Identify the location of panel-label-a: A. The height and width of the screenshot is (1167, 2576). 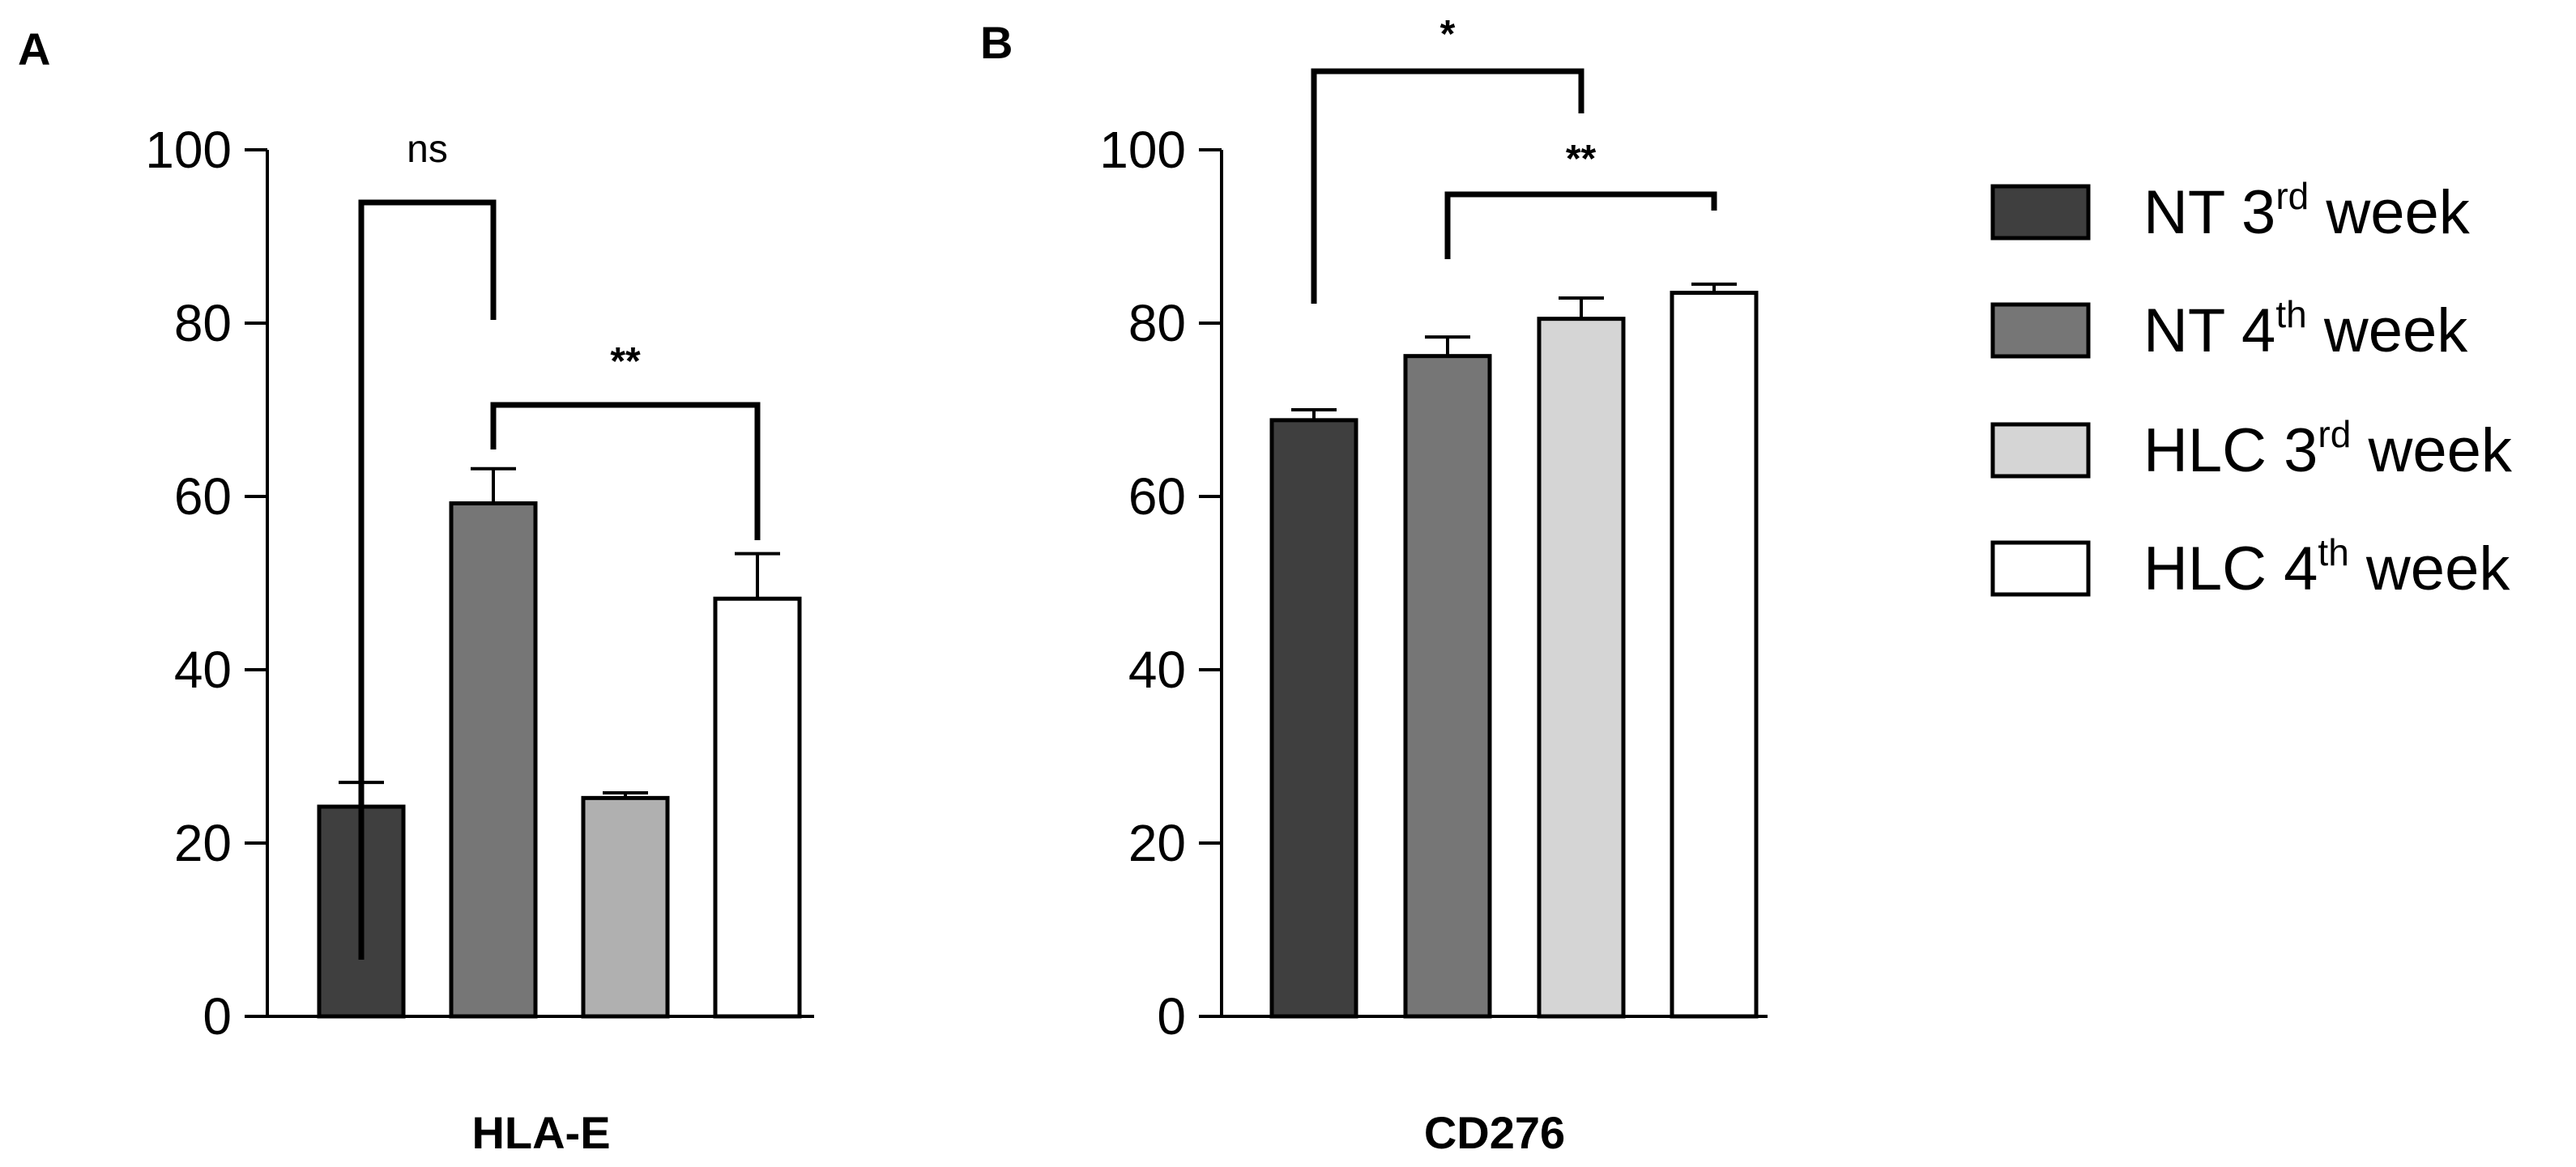
(34, 49).